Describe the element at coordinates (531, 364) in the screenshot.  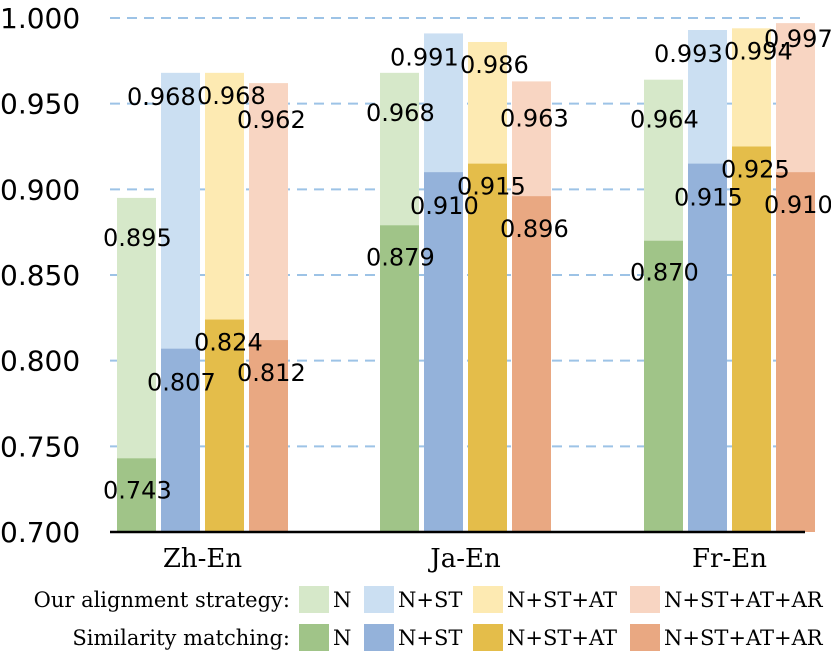
I see `bar-similarity-n-st-at-ar-ja-en` at that location.